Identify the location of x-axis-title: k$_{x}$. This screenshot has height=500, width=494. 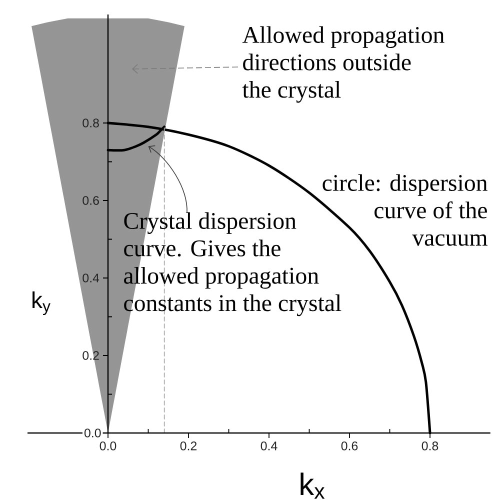
(312, 485).